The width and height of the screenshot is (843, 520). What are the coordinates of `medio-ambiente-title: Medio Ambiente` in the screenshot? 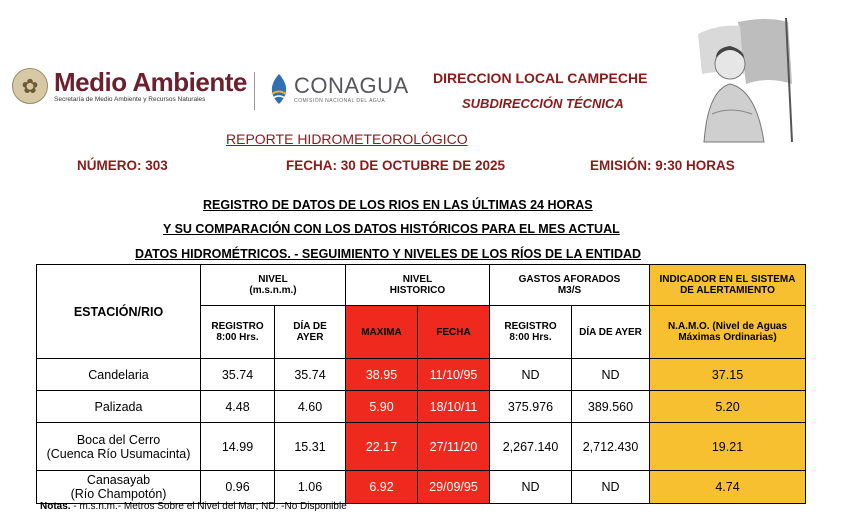 It's located at (150, 82).